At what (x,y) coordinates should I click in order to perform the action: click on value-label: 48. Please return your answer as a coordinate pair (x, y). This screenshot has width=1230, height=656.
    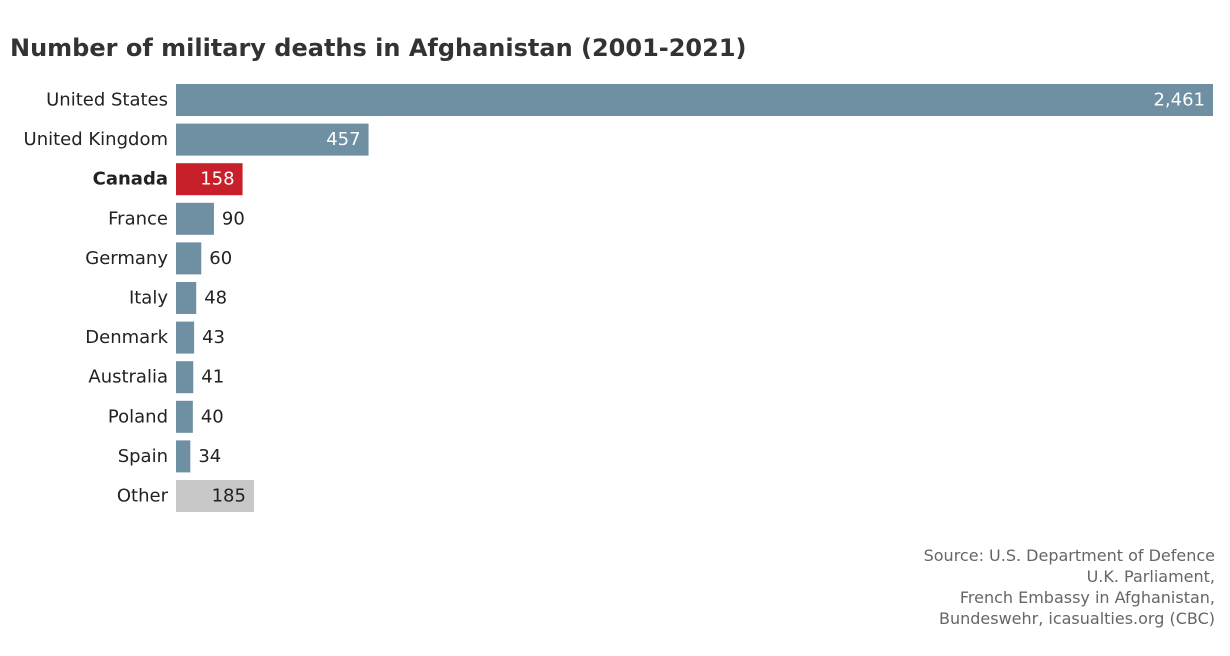
    Looking at the image, I should click on (215, 298).